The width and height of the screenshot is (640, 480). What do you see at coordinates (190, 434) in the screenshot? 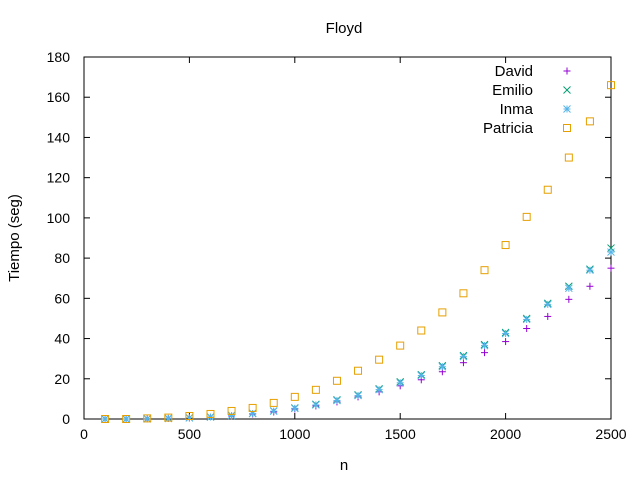
I see `x-tick-label: 500` at bounding box center [190, 434].